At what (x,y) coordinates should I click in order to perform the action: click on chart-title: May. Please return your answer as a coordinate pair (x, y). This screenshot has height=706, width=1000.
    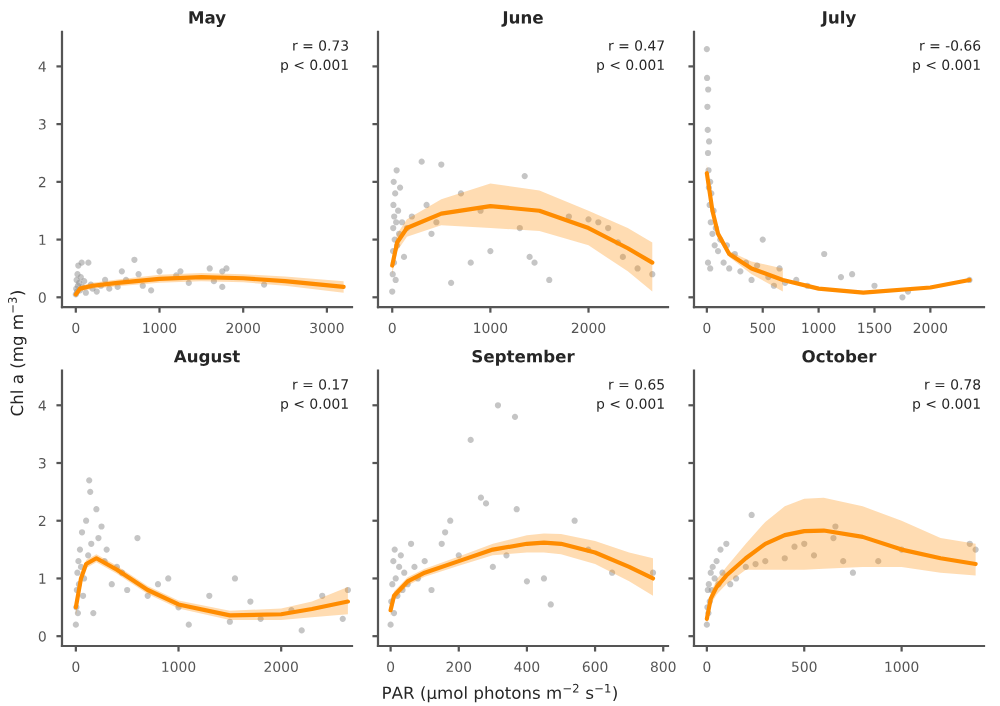
    Looking at the image, I should click on (207, 19).